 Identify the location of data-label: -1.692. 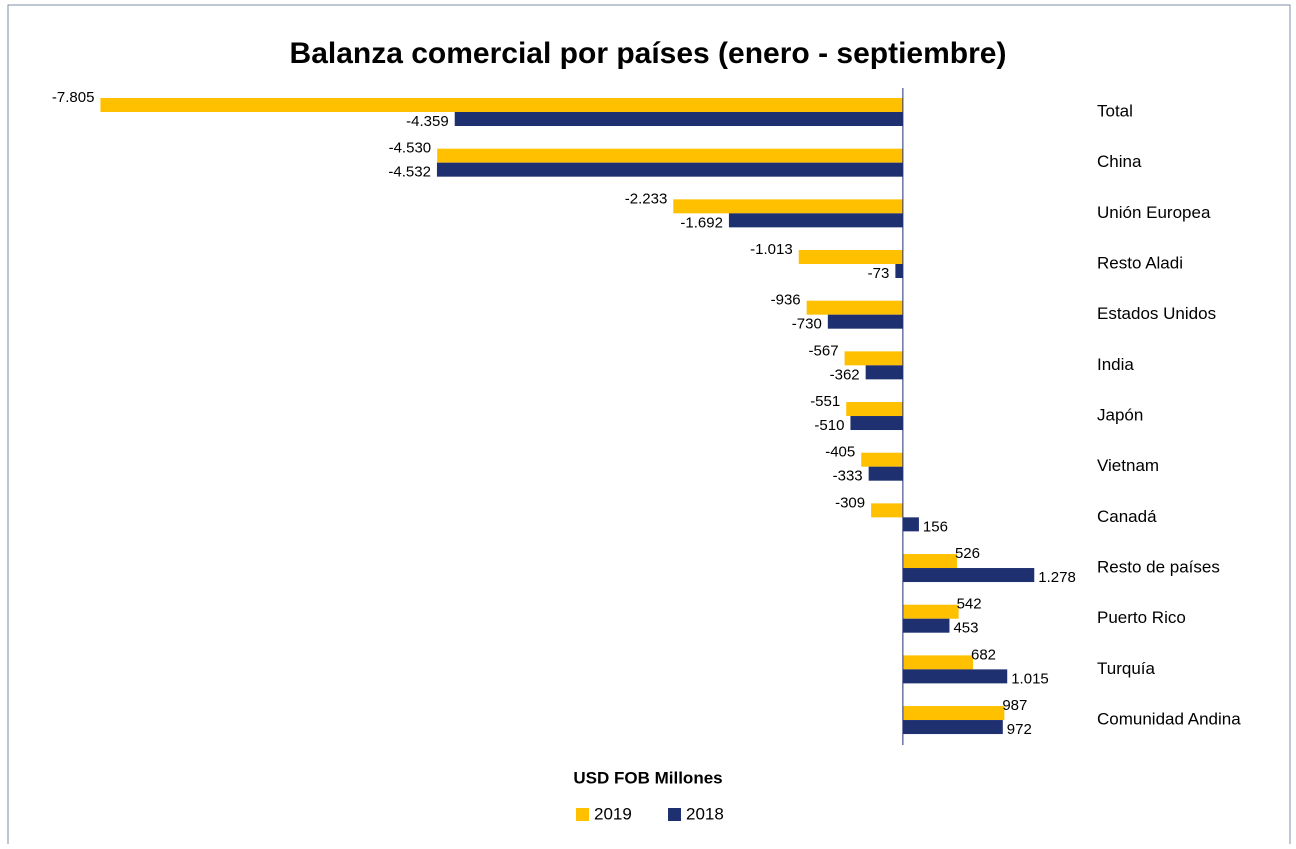
(701, 222).